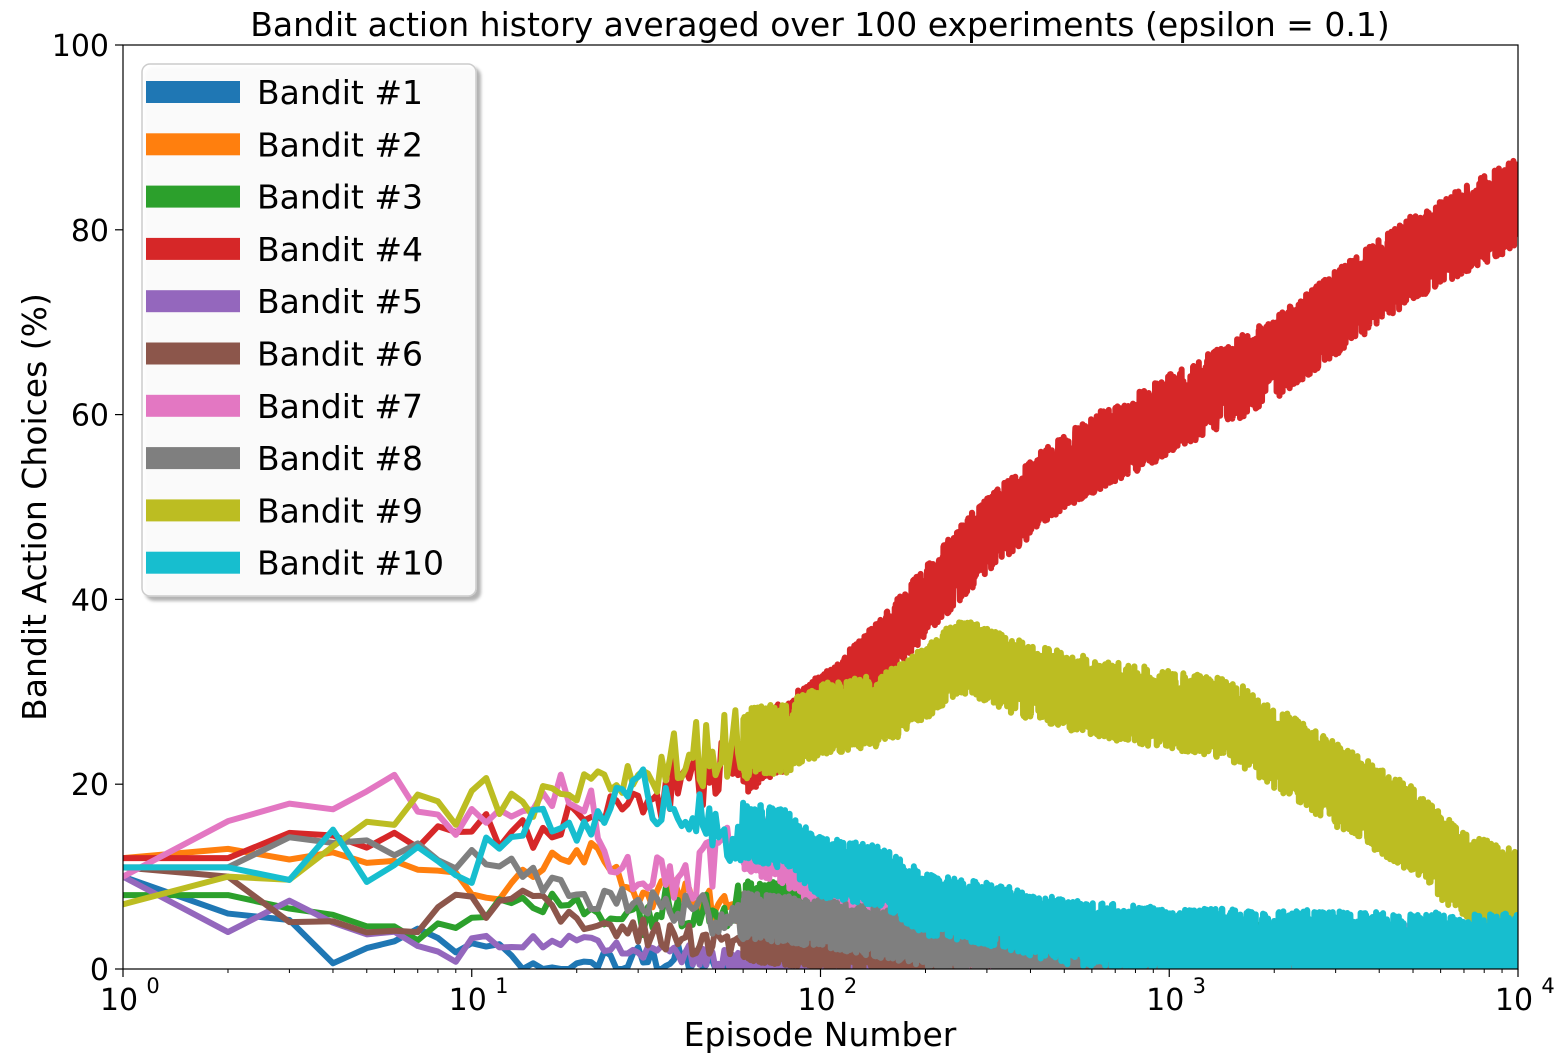 This screenshot has width=1557, height=1063. What do you see at coordinates (340, 144) in the screenshot?
I see `legend-label: Bandit #2` at bounding box center [340, 144].